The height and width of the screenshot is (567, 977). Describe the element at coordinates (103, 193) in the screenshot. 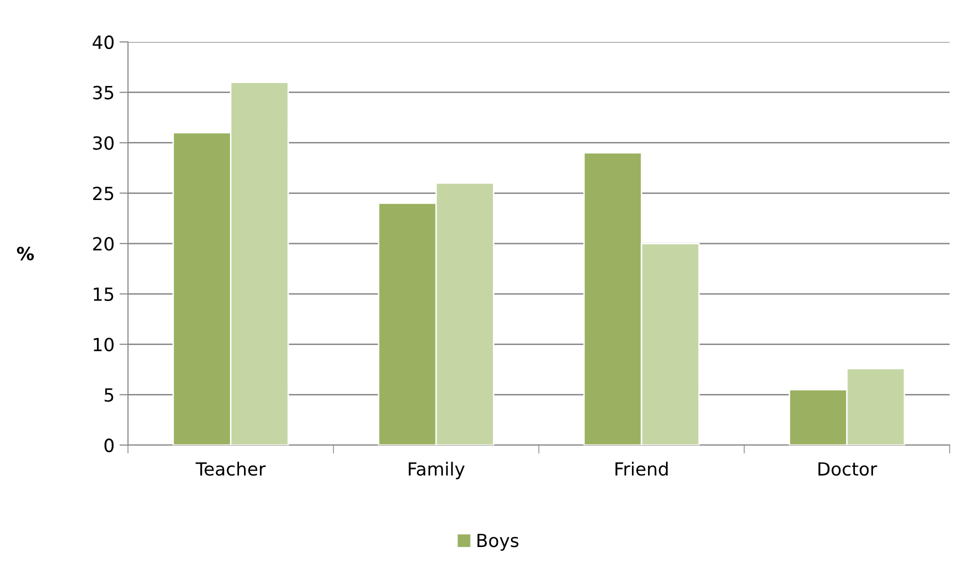

I see `y-tick-label: 25` at that location.